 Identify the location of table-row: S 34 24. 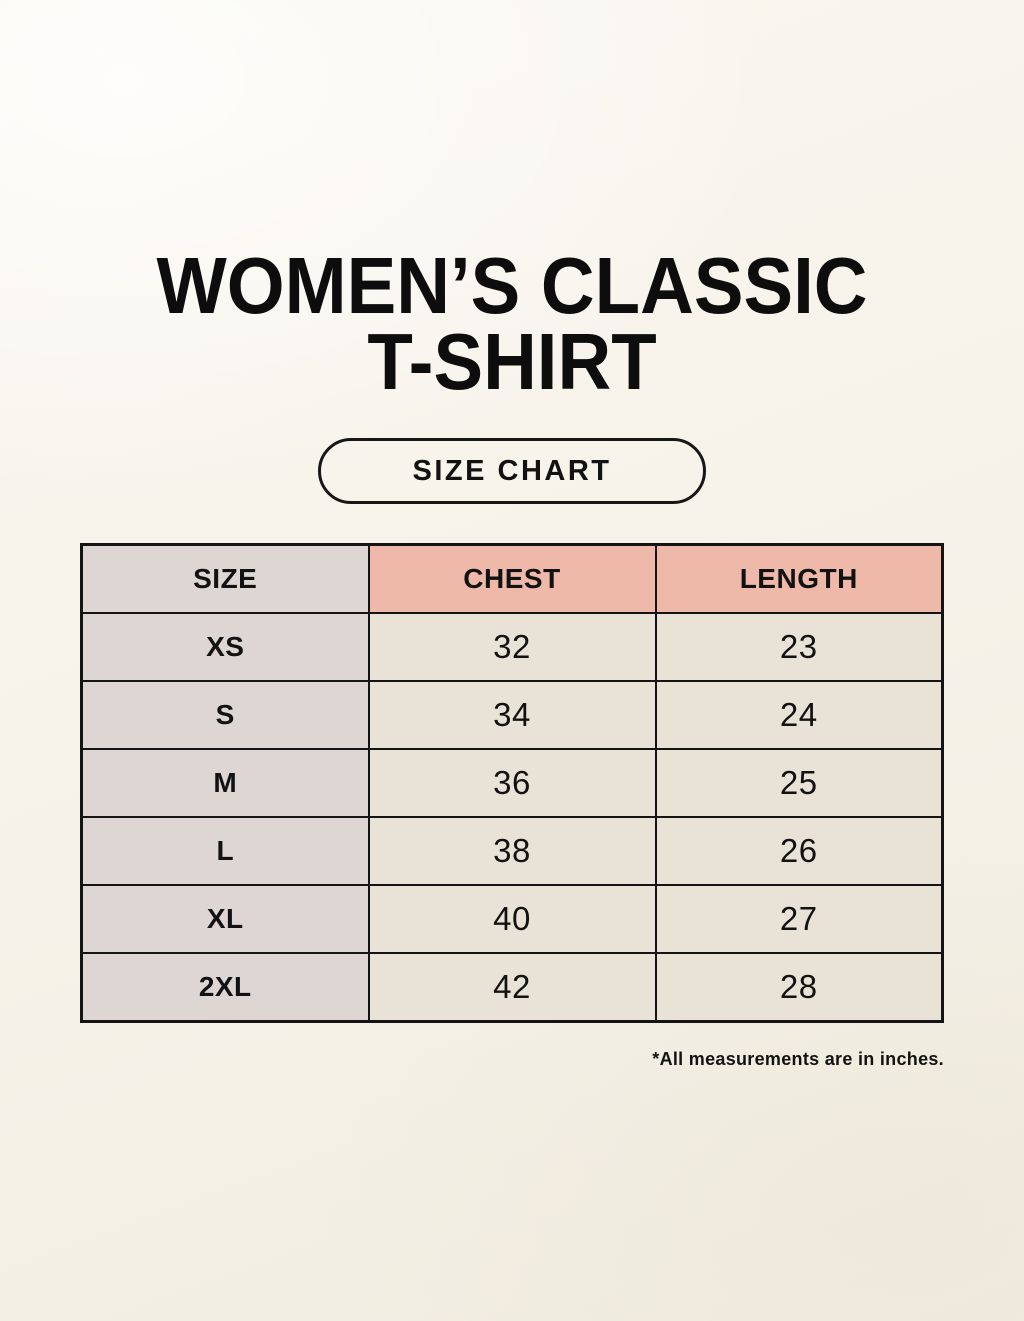
(512, 715).